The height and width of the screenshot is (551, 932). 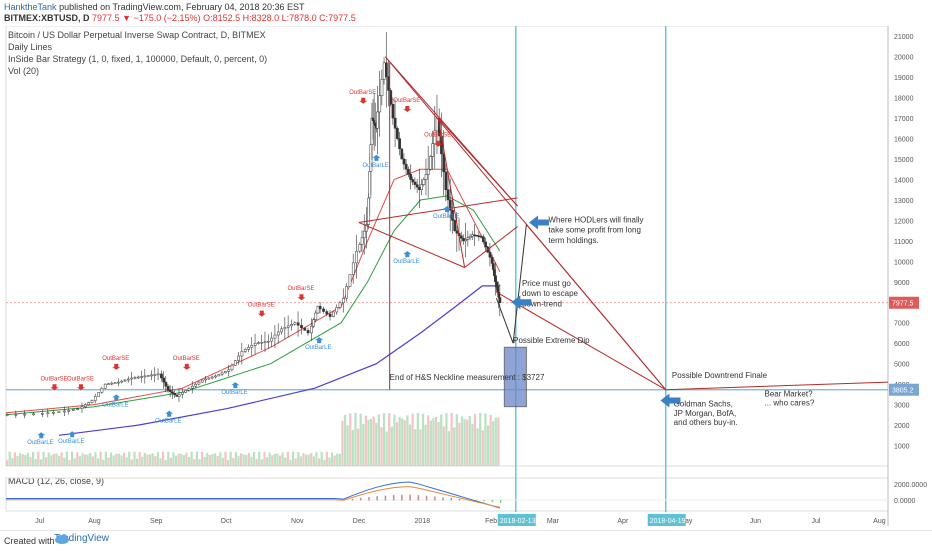 What do you see at coordinates (106, 18) in the screenshot?
I see `last-price: 7977.5` at bounding box center [106, 18].